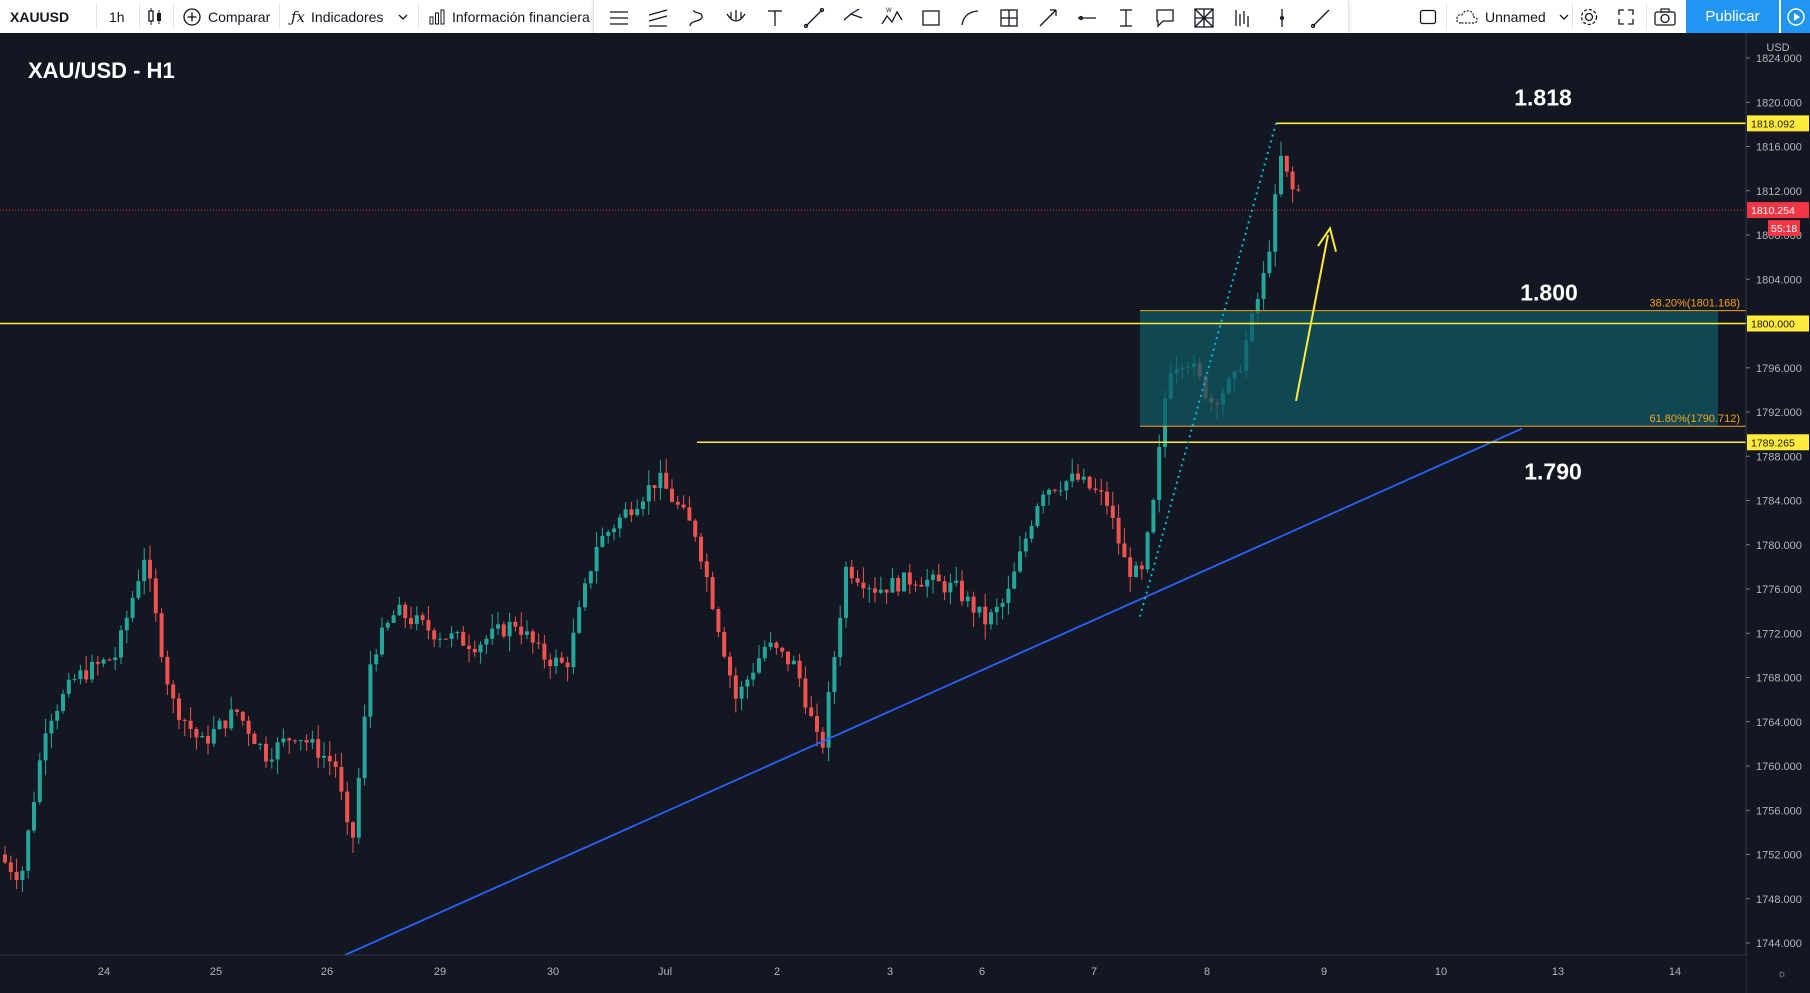 The height and width of the screenshot is (993, 1810). I want to click on long-position-tool-button, so click(1009, 18).